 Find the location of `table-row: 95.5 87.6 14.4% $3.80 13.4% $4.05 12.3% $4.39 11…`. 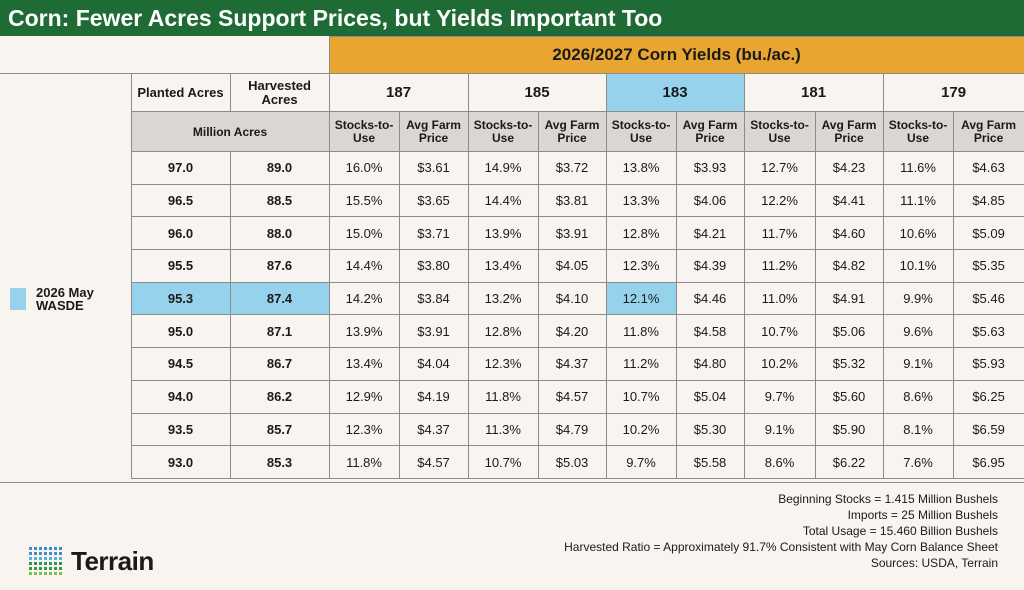

table-row: 95.5 87.6 14.4% $3.80 13.4% $4.05 12.3% $4.39 11… is located at coordinates (512, 266).